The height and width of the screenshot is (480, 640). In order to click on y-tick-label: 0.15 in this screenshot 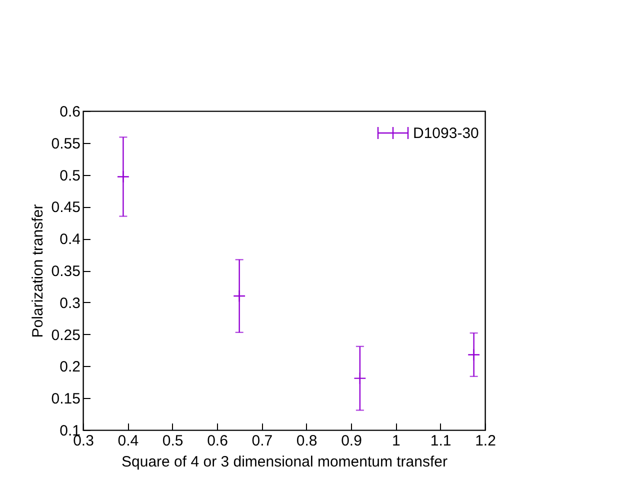, I will do `click(65, 399)`.